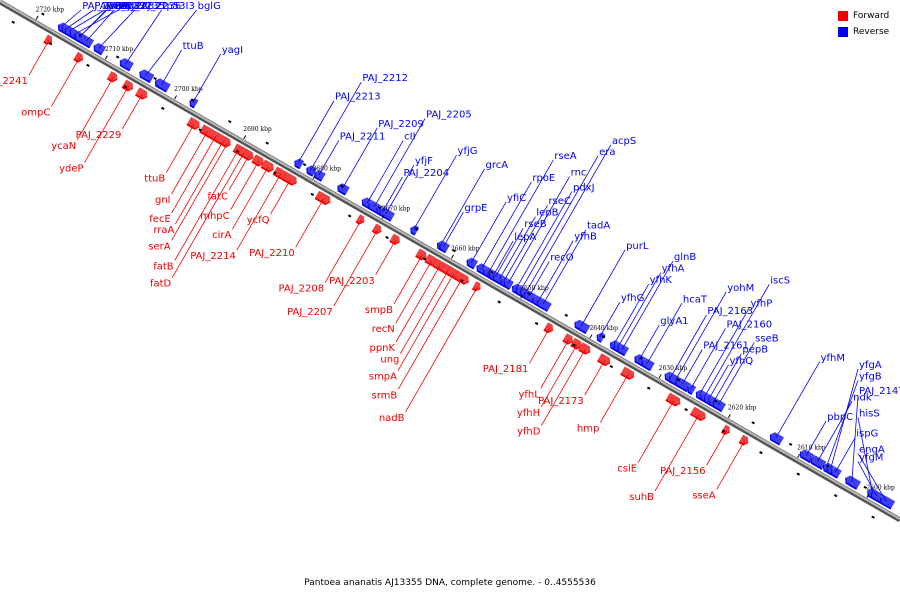 The height and width of the screenshot is (600, 900). Describe the element at coordinates (258, 220) in the screenshot. I see `gene-label: ycfQ` at that location.